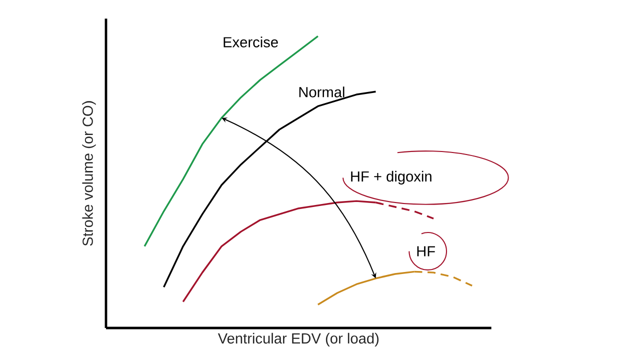 The image size is (640, 360). What do you see at coordinates (298, 339) in the screenshot?
I see `x-axis-title: Ventricular EDV (or load)` at bounding box center [298, 339].